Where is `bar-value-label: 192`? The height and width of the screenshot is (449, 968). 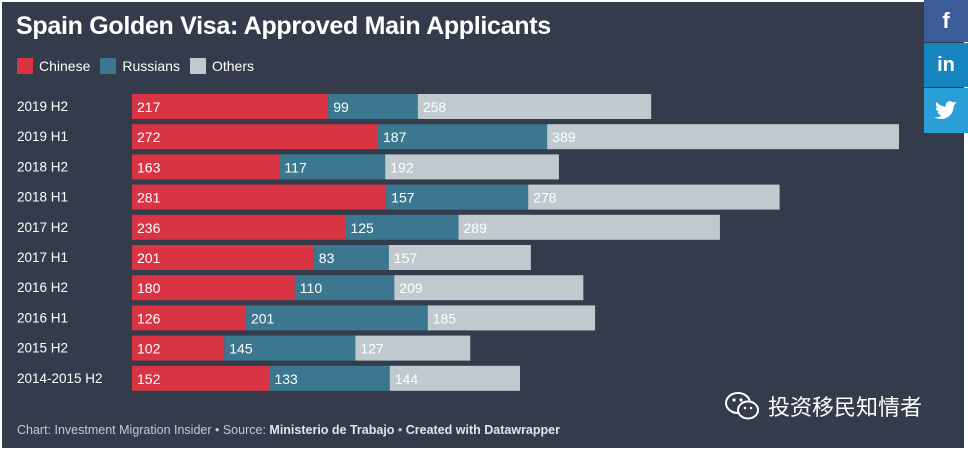 bar-value-label: 192 is located at coordinates (402, 167).